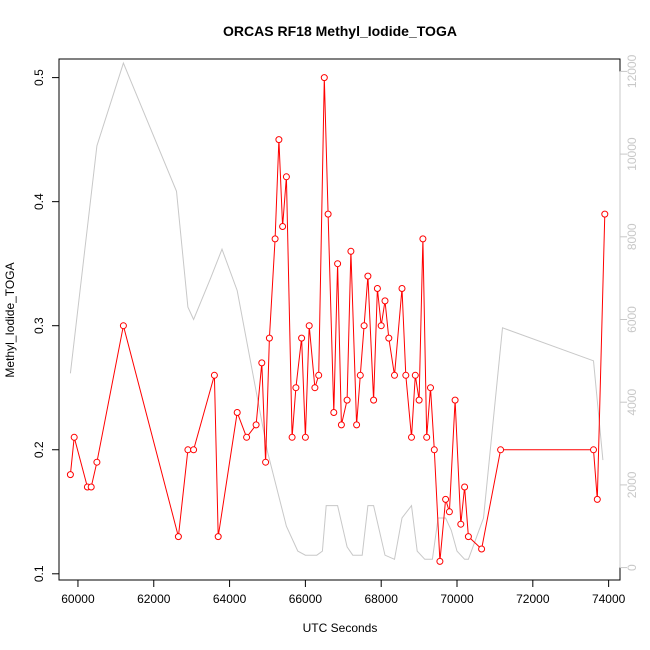 The height and width of the screenshot is (650, 650). Describe the element at coordinates (39, 325) in the screenshot. I see `y-tick-label: 0.3` at that location.